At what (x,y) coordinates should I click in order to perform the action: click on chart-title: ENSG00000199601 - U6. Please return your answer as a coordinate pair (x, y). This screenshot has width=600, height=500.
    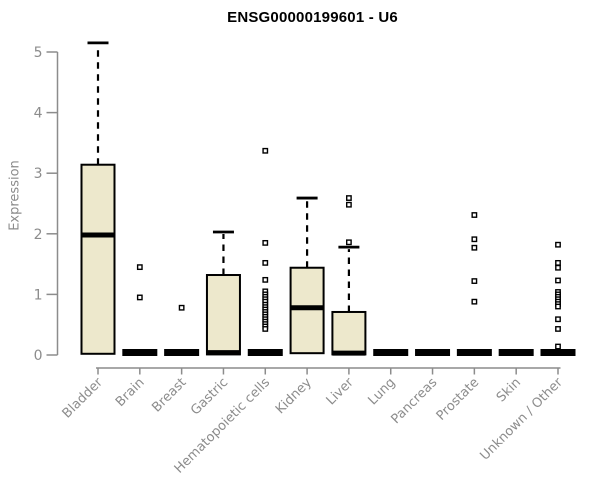
    Looking at the image, I should click on (312, 17).